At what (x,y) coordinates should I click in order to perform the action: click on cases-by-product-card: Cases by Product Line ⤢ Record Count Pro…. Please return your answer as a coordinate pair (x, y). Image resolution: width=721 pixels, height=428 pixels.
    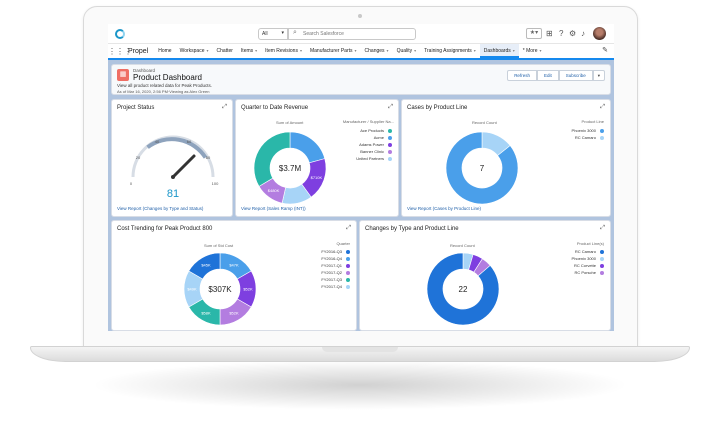
    Looking at the image, I should click on (506, 158).